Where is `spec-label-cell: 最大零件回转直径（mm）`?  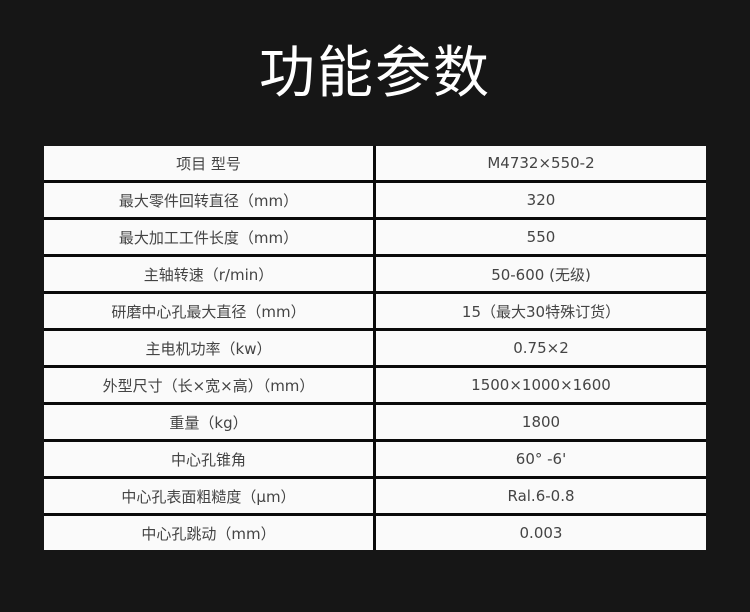 spec-label-cell: 最大零件回转直径（mm） is located at coordinates (208, 200).